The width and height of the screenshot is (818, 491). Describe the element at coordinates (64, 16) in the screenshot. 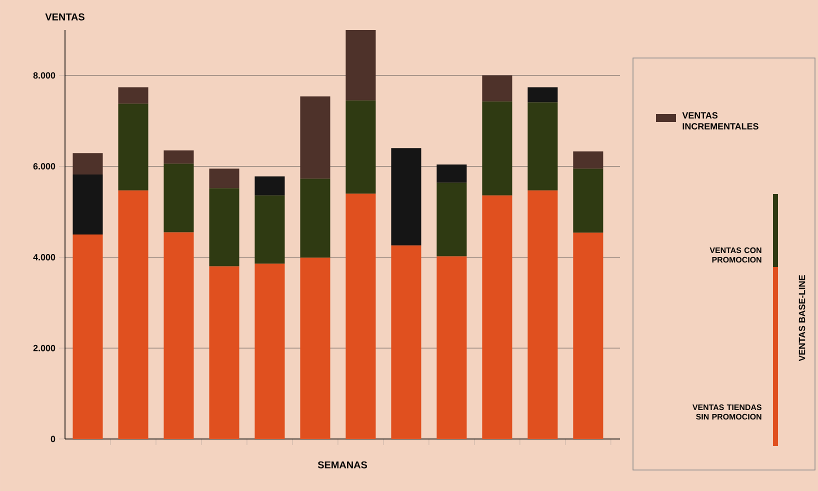

I see `y-axis-title: VENTAS` at that location.